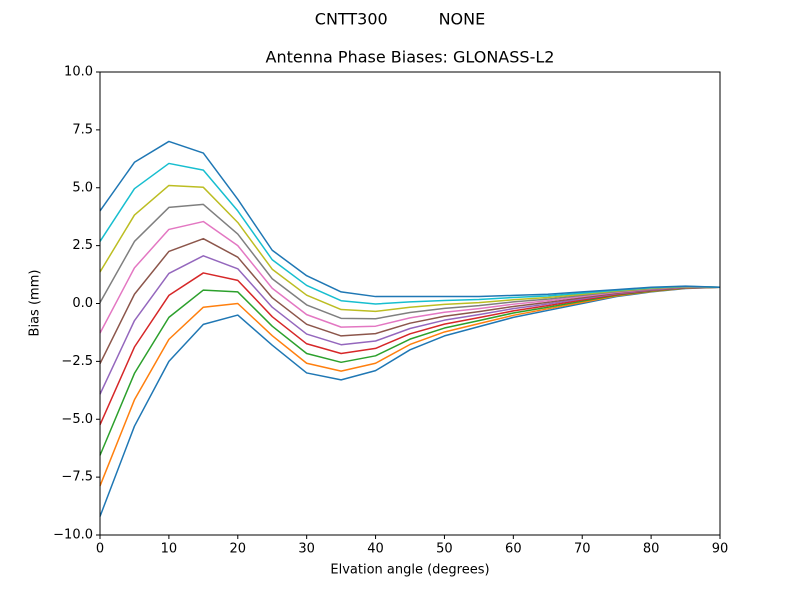 The height and width of the screenshot is (600, 800). I want to click on y-tick-label: −7.5, so click(77, 477).